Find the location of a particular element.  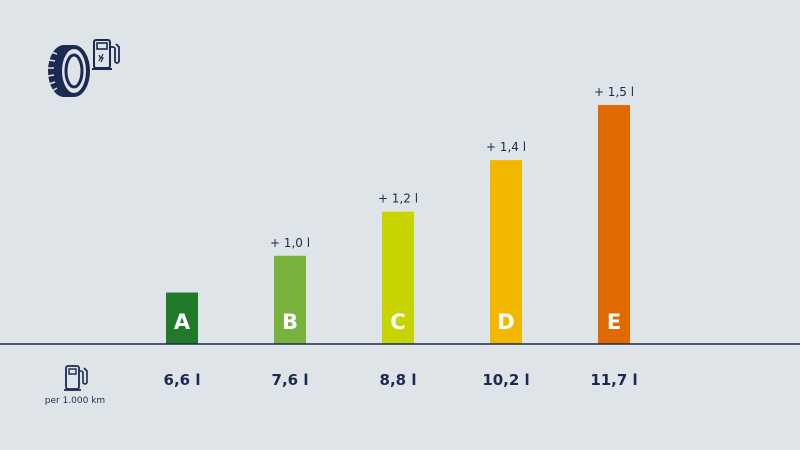

category-label: D is located at coordinates (505, 322).